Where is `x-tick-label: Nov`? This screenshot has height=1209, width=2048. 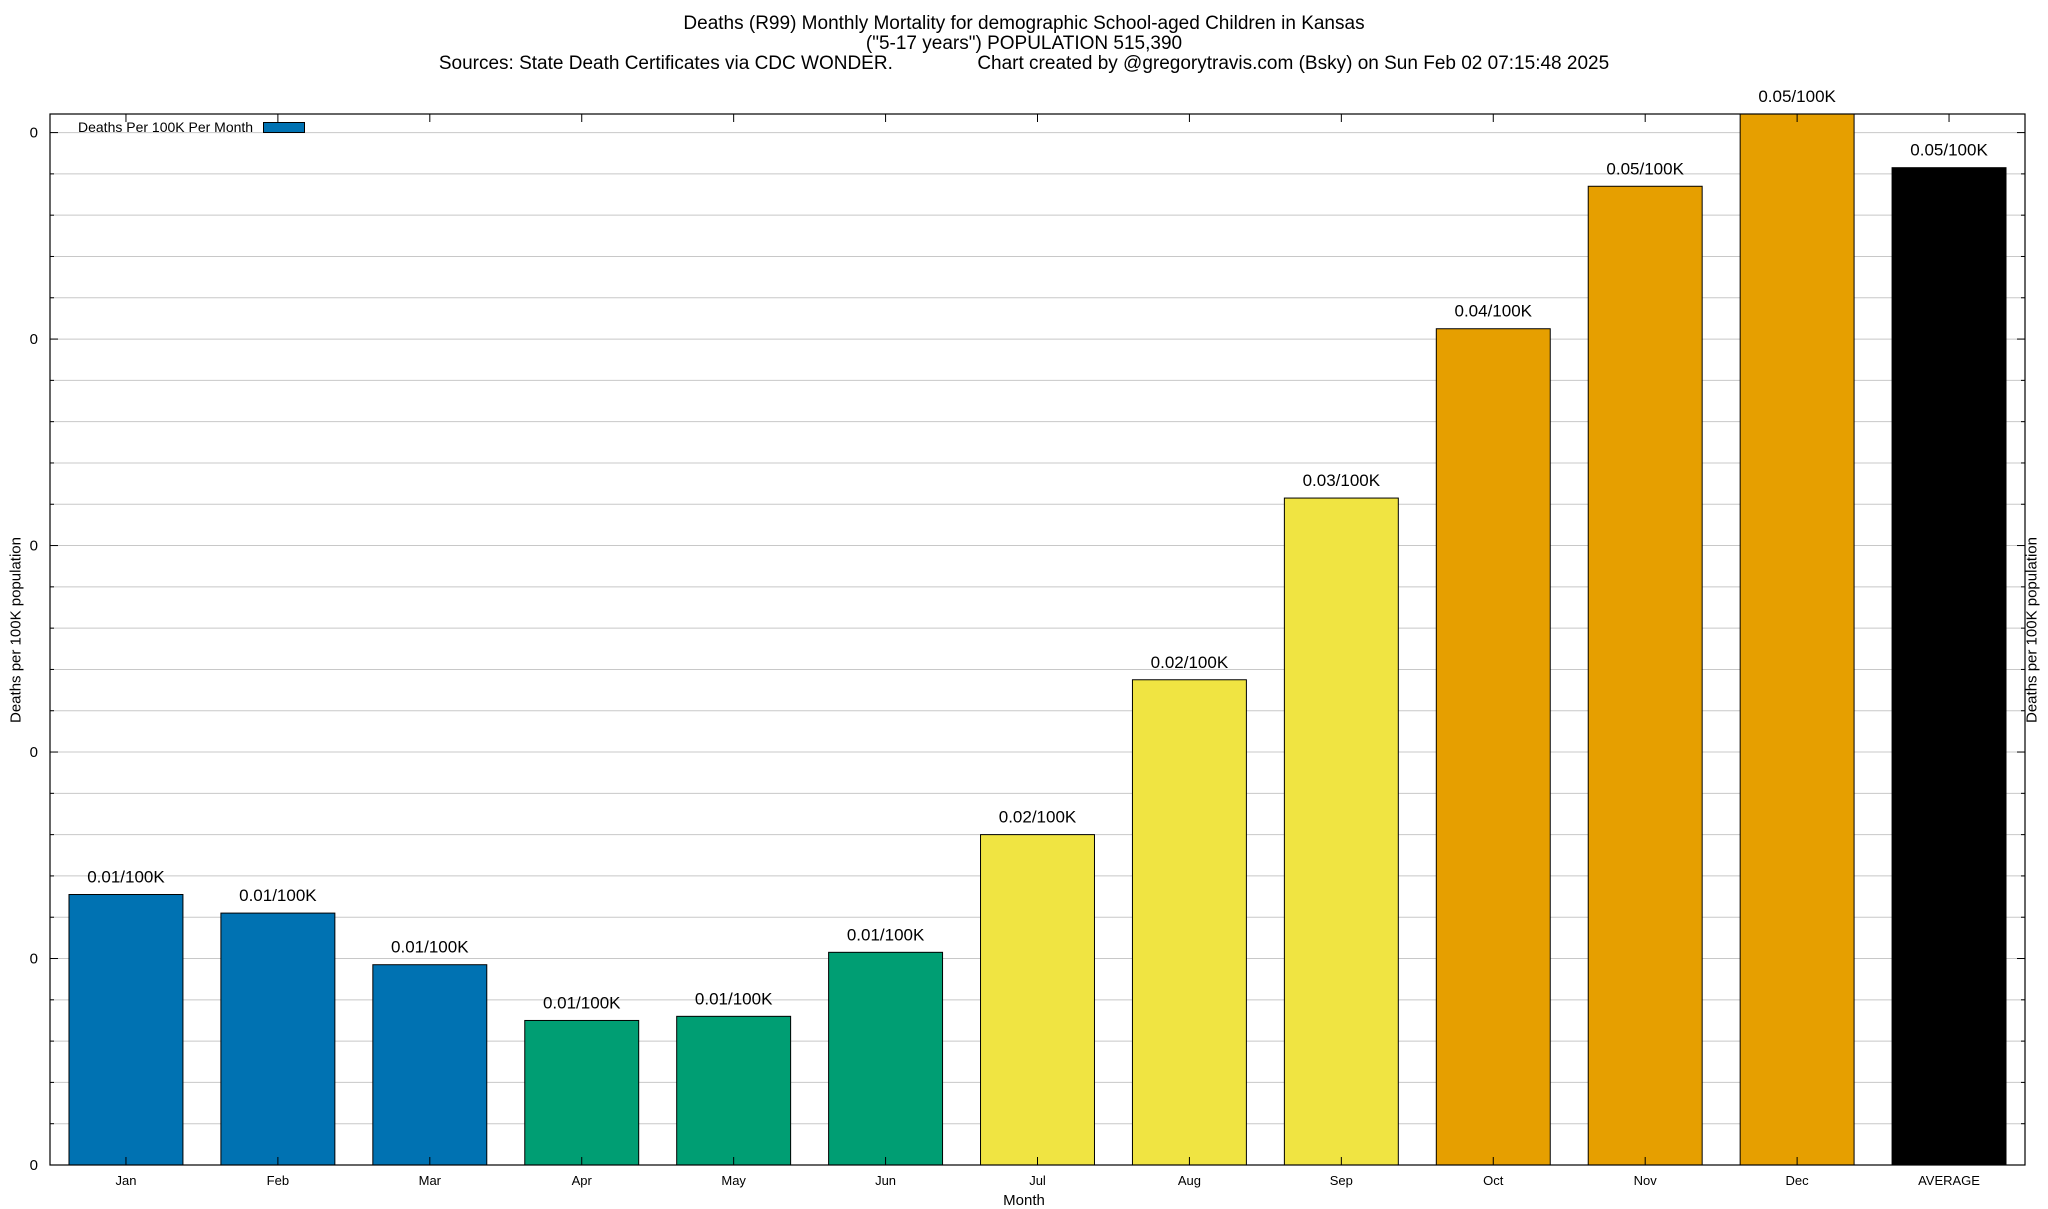
x-tick-label: Nov is located at coordinates (1646, 1180).